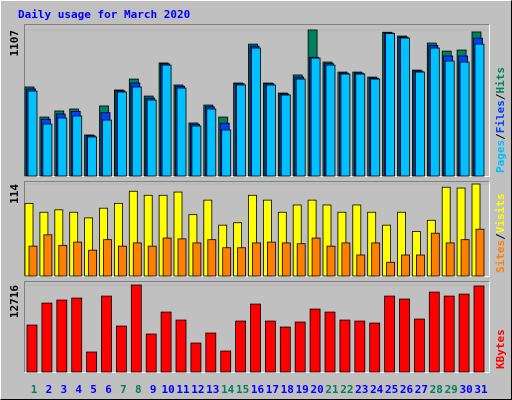  Describe the element at coordinates (436, 389) in the screenshot. I see `x-tick-label: 28` at that location.